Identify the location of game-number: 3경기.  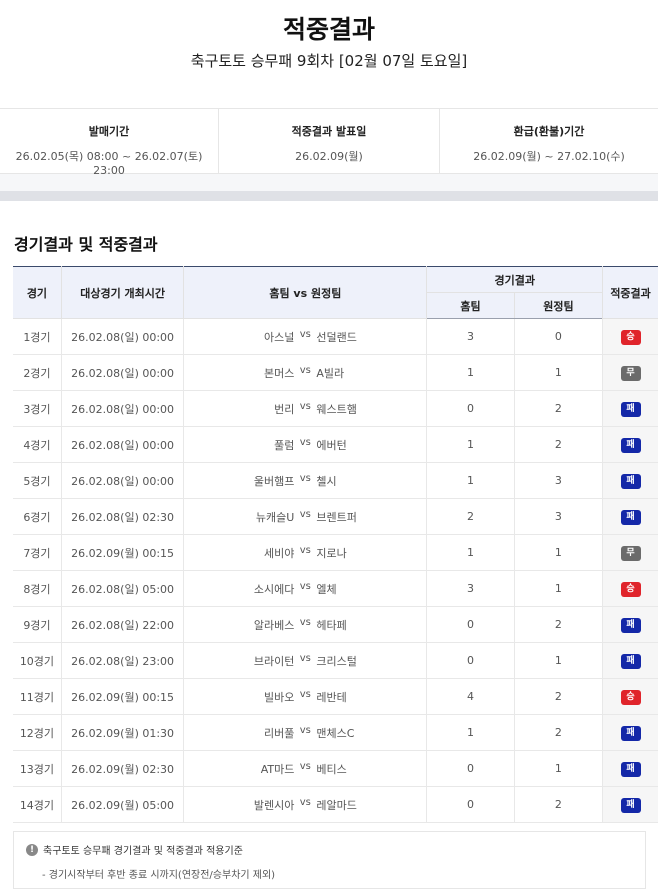
(37, 408).